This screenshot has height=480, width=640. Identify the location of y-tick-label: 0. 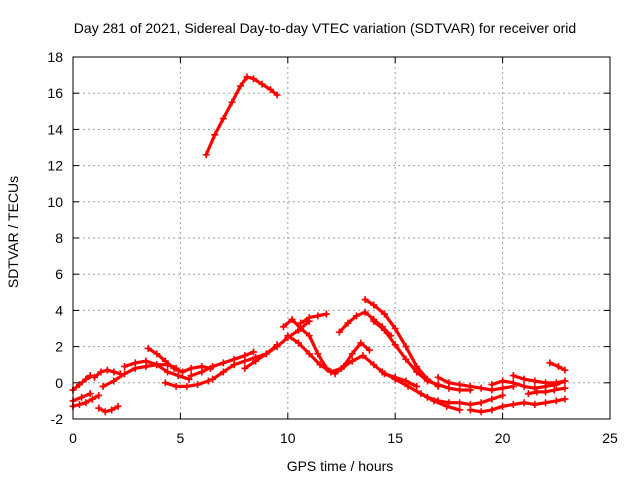
(59, 383).